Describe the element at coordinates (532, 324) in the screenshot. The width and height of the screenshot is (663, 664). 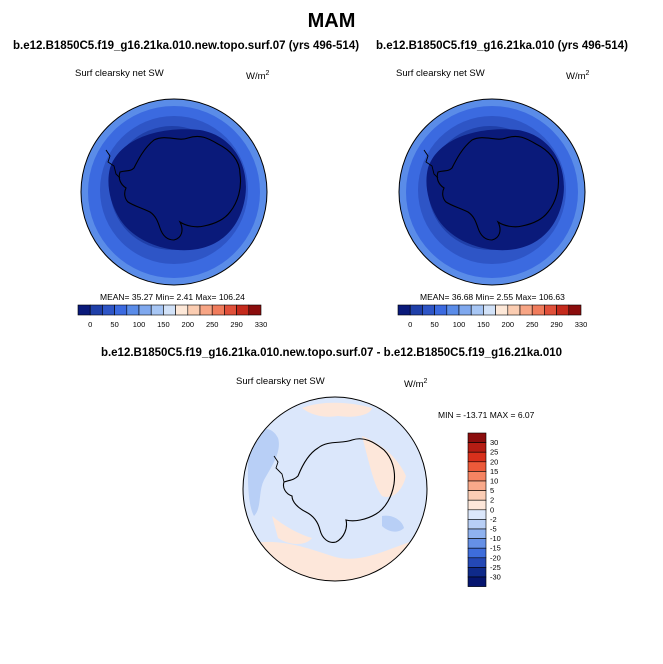
I see `panel-2-colorbar-label: 250` at that location.